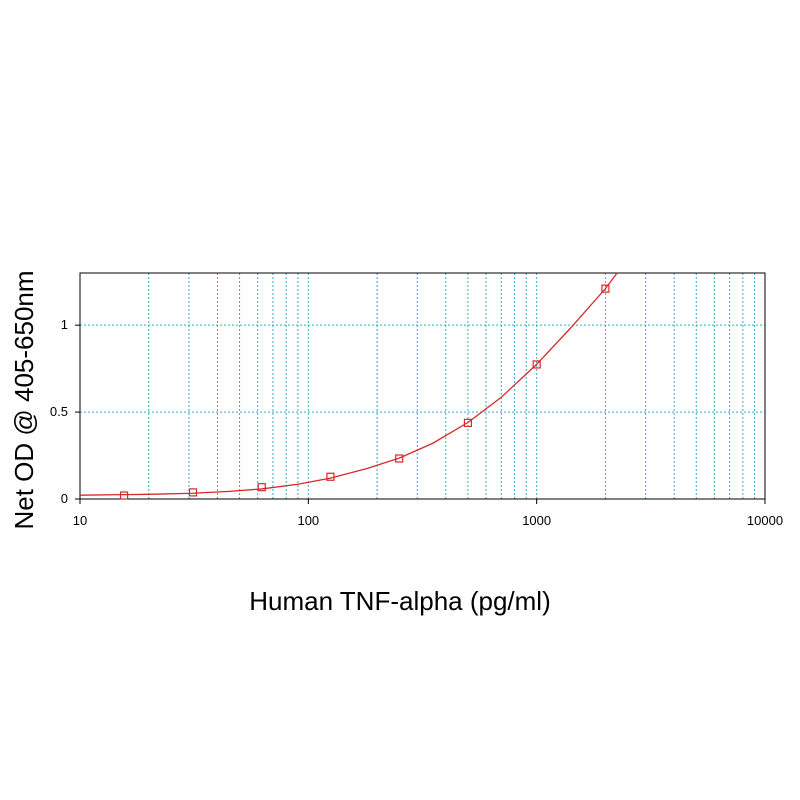  I want to click on x-tick-labels: 10 100 1000 10000, so click(428, 513).